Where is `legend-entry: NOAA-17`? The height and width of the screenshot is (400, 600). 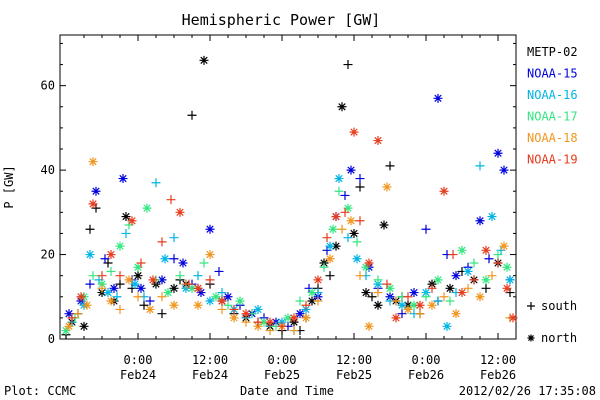
legend-entry: NOAA-17 is located at coordinates (552, 117).